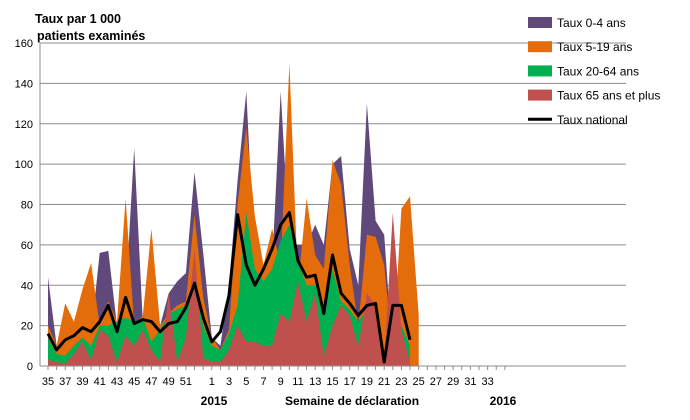 This screenshot has width=690, height=420. Describe the element at coordinates (186, 382) in the screenshot. I see `x-tick-label: 51` at that location.